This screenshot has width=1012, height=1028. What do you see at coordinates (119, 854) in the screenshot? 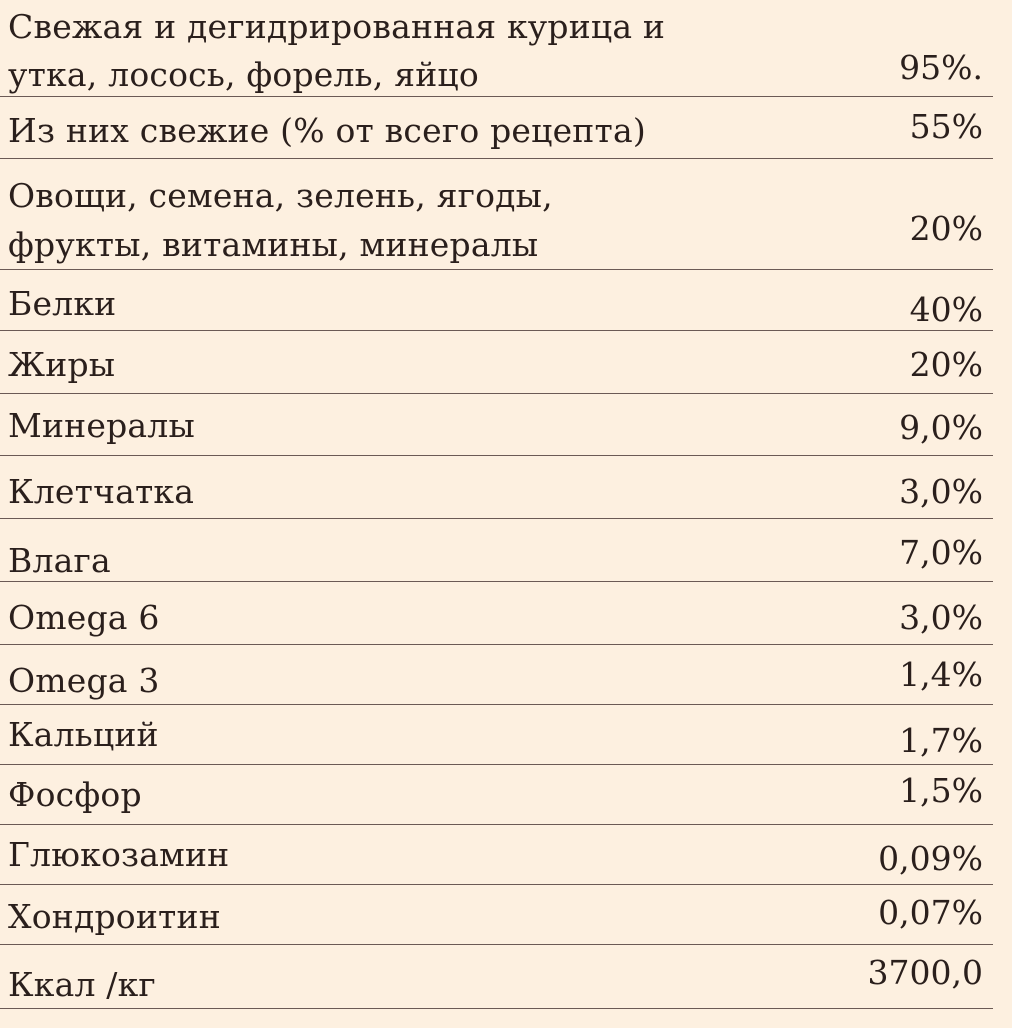
I see `row-label: Глюкозамин` at bounding box center [119, 854].